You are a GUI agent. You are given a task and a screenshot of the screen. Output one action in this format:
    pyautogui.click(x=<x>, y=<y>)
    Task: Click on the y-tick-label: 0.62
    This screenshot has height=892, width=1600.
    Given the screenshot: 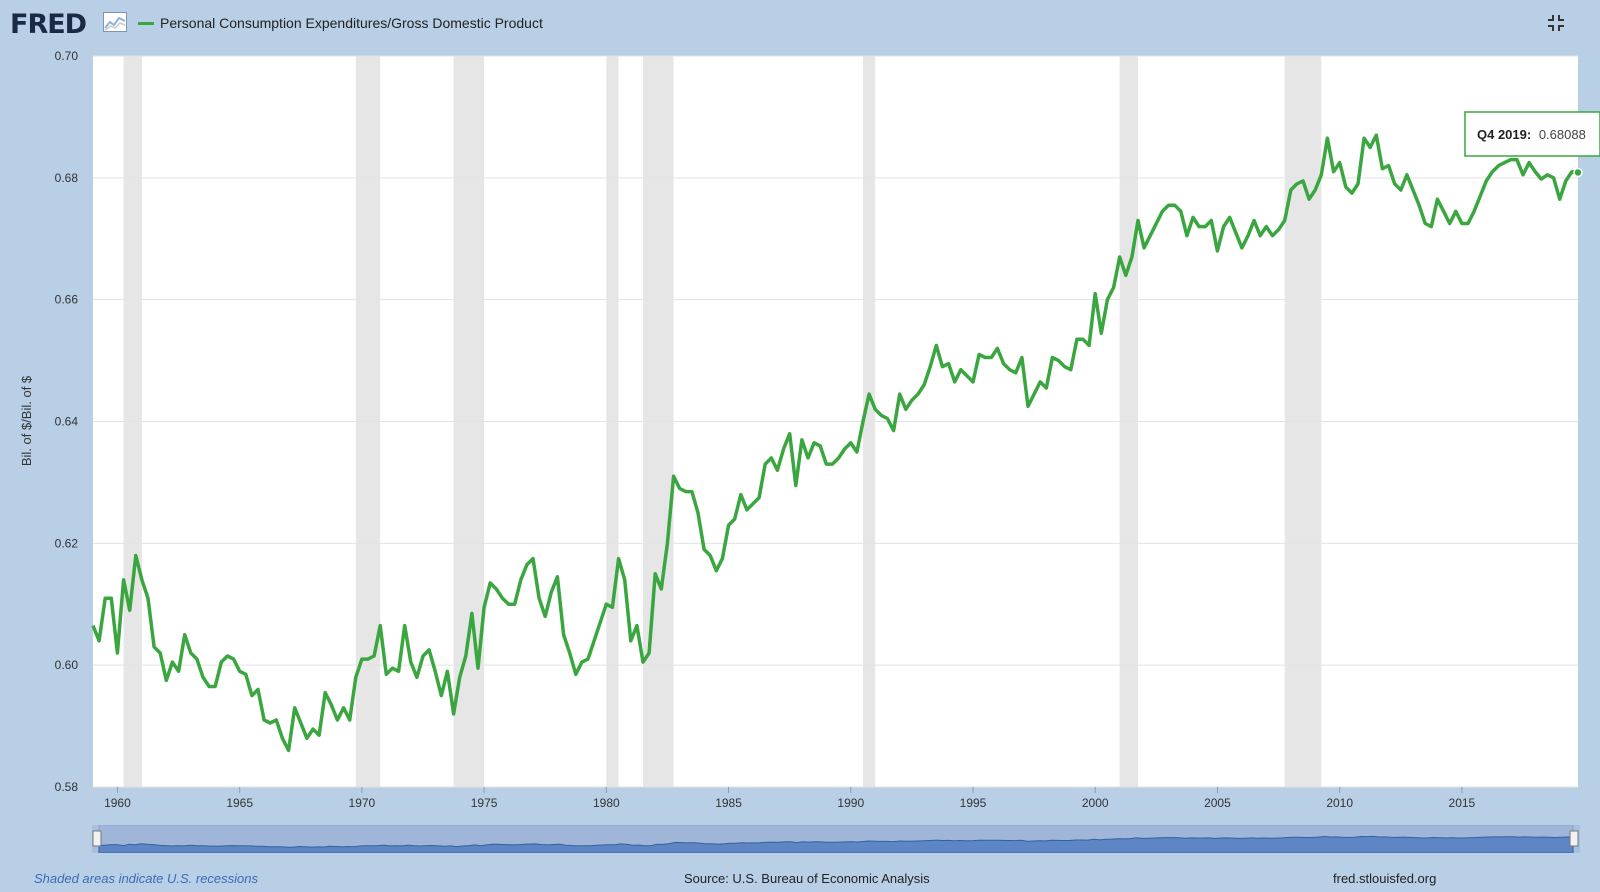 What is the action you would take?
    pyautogui.click(x=67, y=543)
    